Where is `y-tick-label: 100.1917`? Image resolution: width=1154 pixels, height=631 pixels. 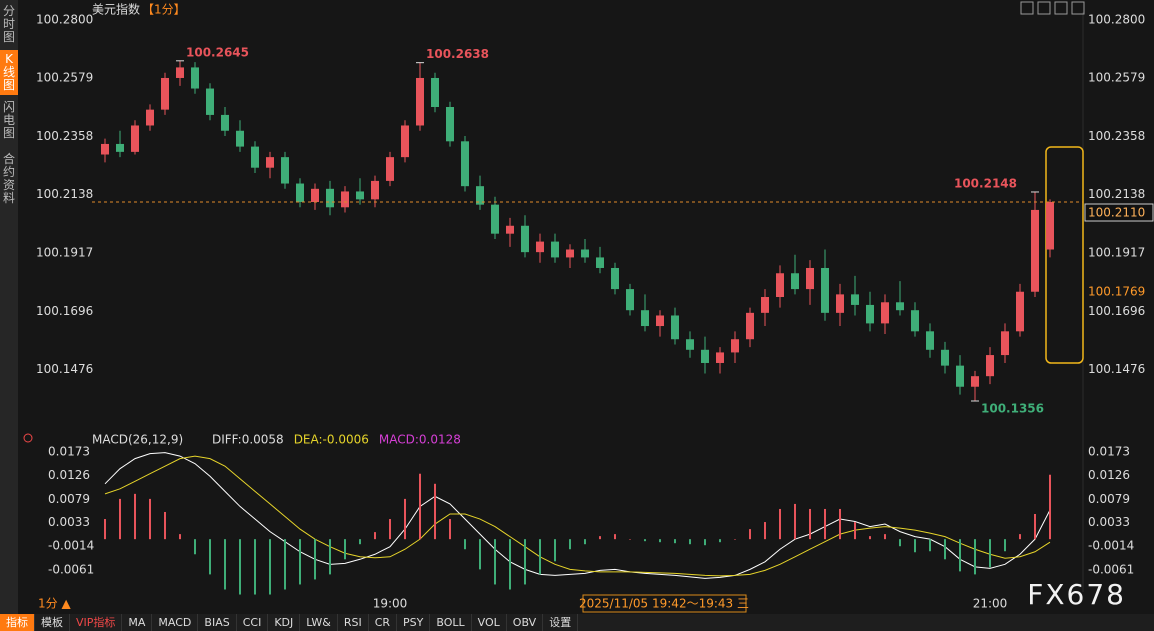
y-tick-label: 100.1917 is located at coordinates (64, 252).